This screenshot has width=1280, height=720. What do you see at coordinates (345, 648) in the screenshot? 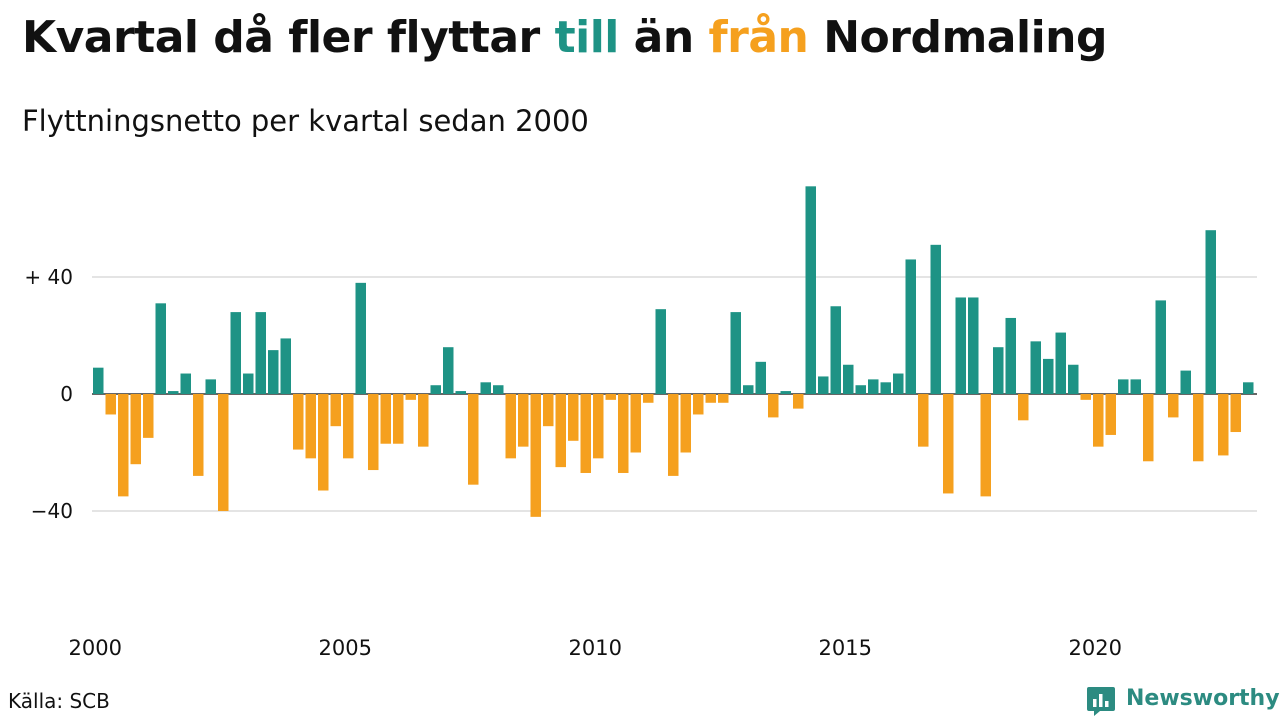
I see `x-tick-label: 2005` at bounding box center [345, 648].